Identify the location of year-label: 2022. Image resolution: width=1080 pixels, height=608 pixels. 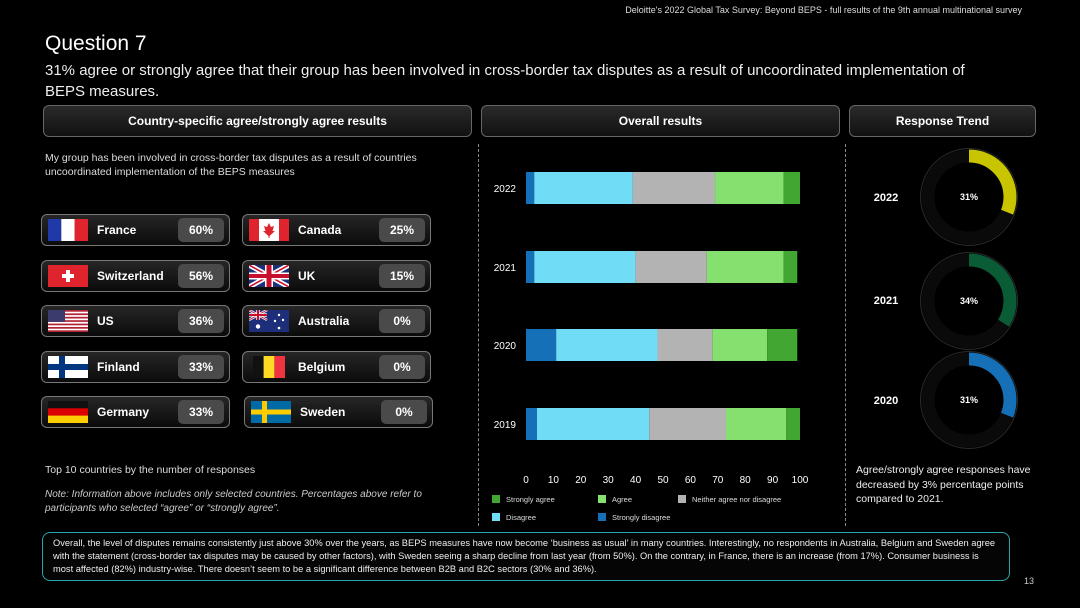
(505, 189).